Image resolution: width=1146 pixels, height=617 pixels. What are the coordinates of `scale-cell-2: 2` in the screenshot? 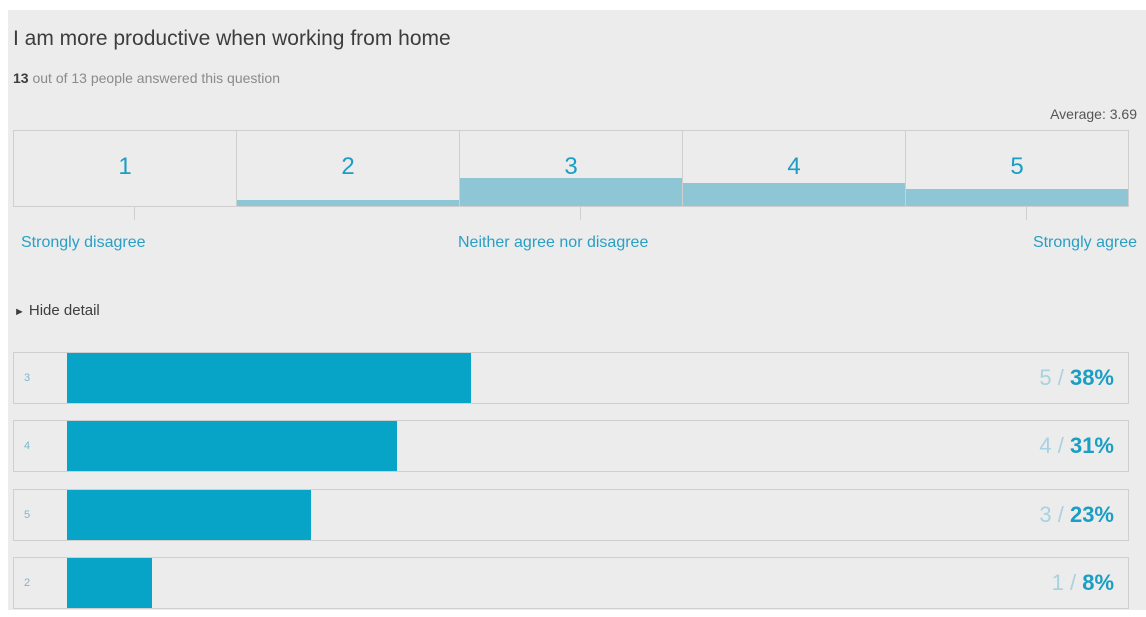 It's located at (348, 168).